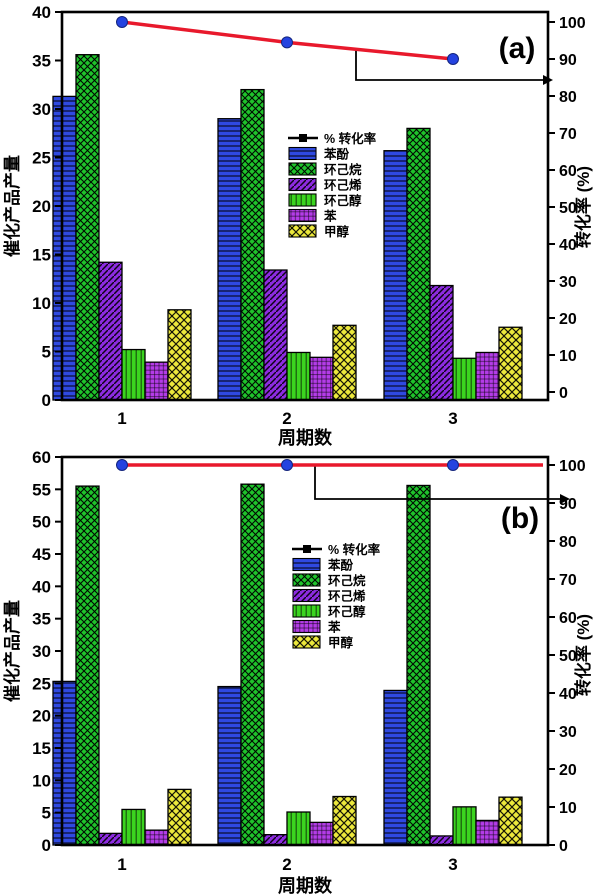  Describe the element at coordinates (568, 356) in the screenshot. I see `right-tick-label: 10` at that location.